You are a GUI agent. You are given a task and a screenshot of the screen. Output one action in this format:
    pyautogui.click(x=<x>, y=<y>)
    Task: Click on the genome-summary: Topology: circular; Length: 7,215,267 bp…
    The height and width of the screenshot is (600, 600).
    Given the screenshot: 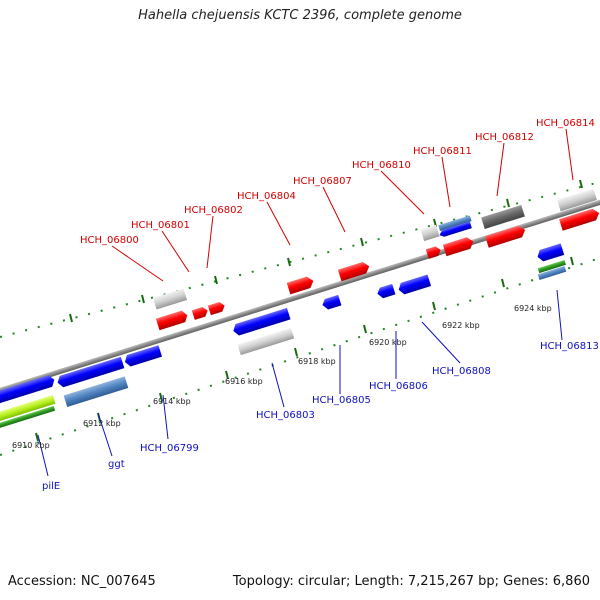 What is the action you would take?
    pyautogui.click(x=411, y=581)
    